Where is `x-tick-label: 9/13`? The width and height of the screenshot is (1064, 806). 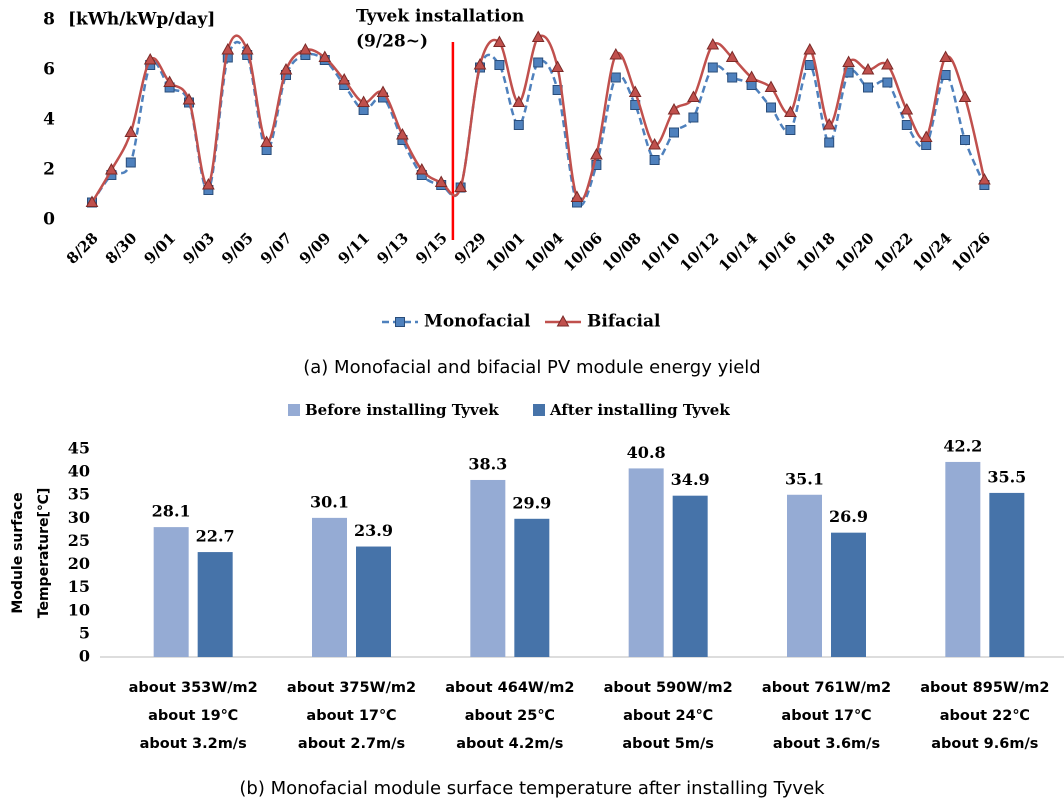
x-tick-label: 9/13 is located at coordinates (392, 248).